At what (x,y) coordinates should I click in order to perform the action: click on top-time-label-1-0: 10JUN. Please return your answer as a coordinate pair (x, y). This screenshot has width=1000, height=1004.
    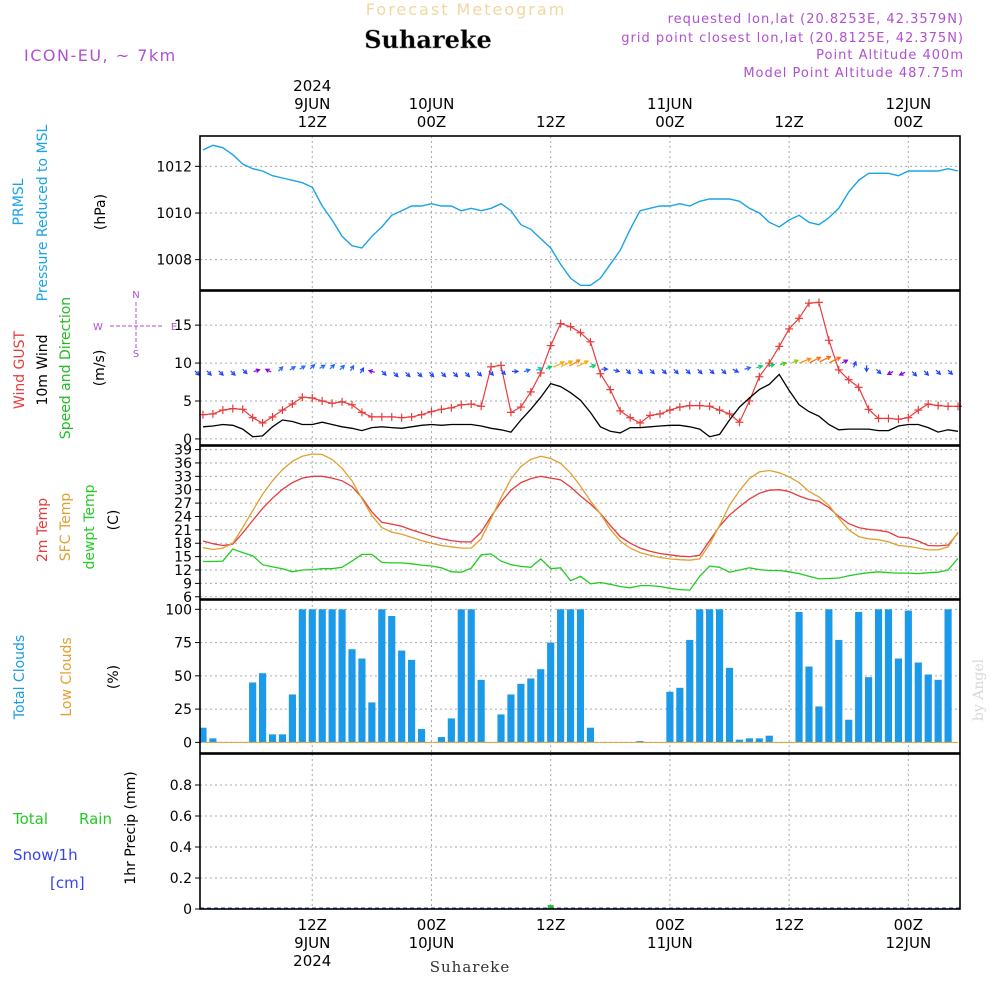
    Looking at the image, I should click on (432, 104).